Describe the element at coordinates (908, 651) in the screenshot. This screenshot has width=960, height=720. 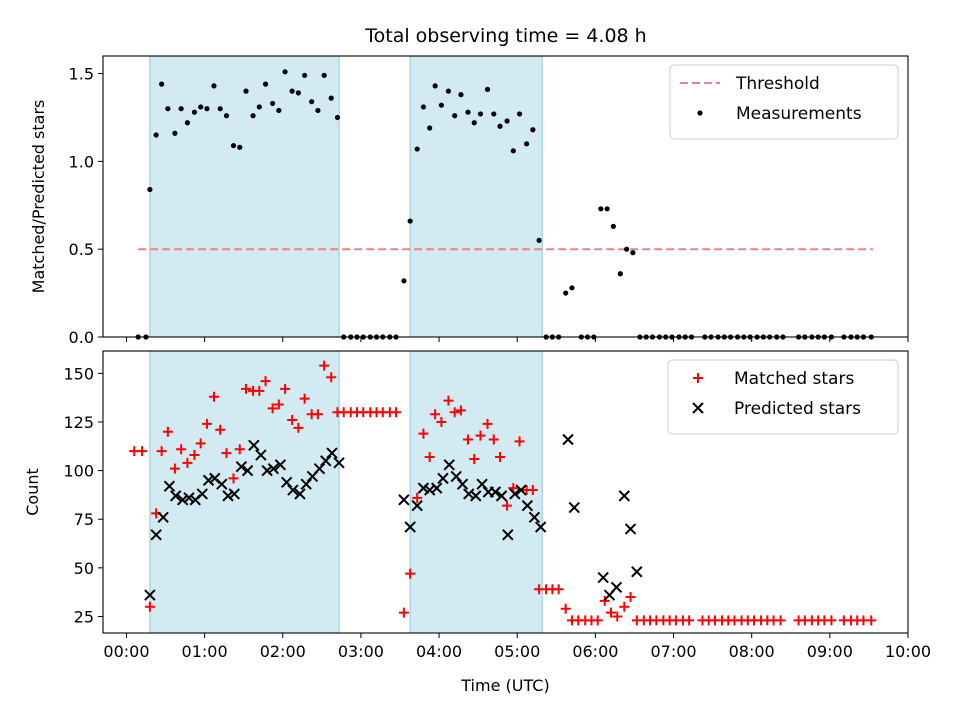
I see `x-tick-label: 10:00` at that location.